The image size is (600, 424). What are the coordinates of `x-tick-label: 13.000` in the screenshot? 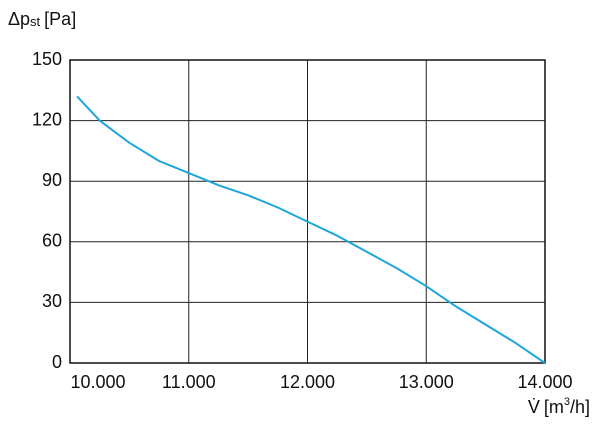 It's located at (426, 382).